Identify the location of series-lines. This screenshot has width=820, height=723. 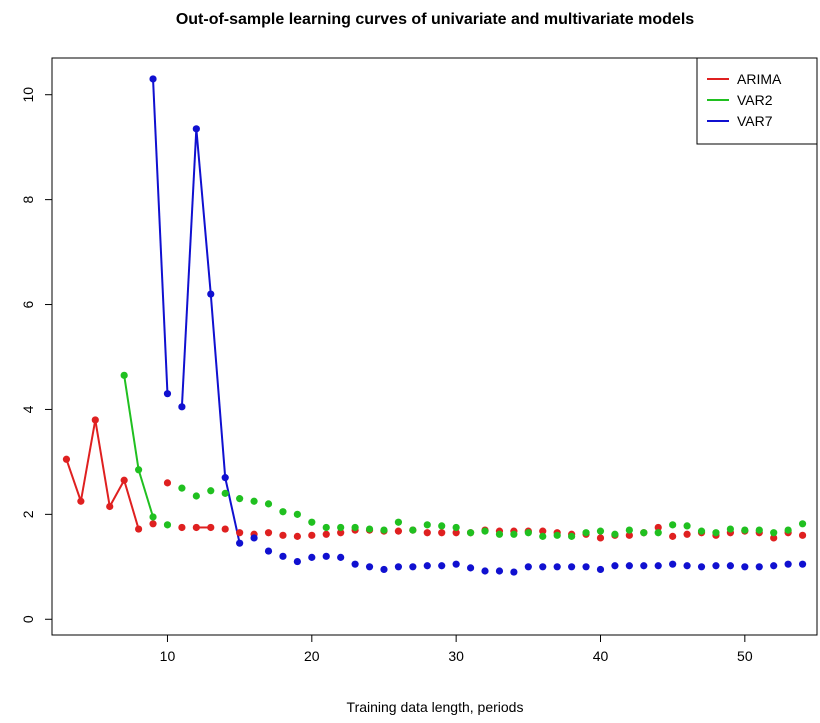
(153, 311).